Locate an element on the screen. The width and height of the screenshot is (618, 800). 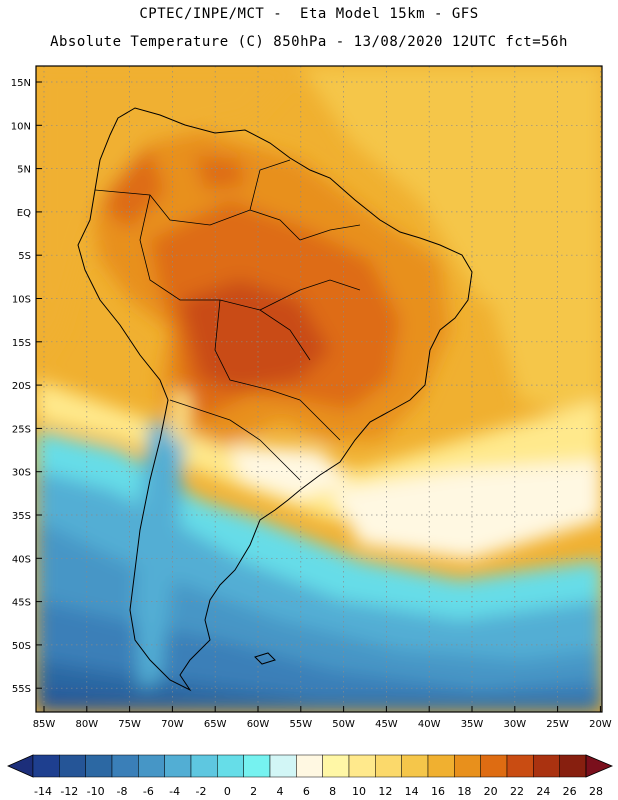
lat-label: 50S is located at coordinates (21, 646).